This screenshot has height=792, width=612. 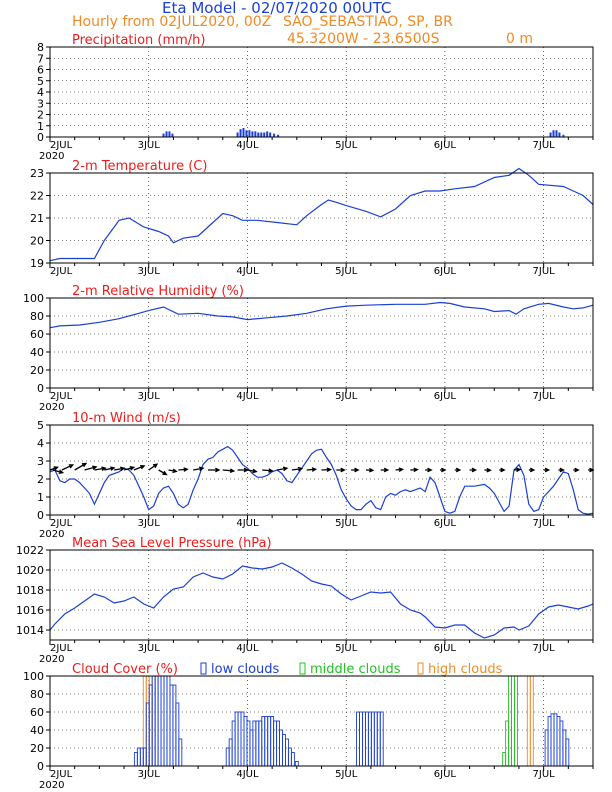 What do you see at coordinates (40, 479) in the screenshot?
I see `y-tick-label: 2` at bounding box center [40, 479].